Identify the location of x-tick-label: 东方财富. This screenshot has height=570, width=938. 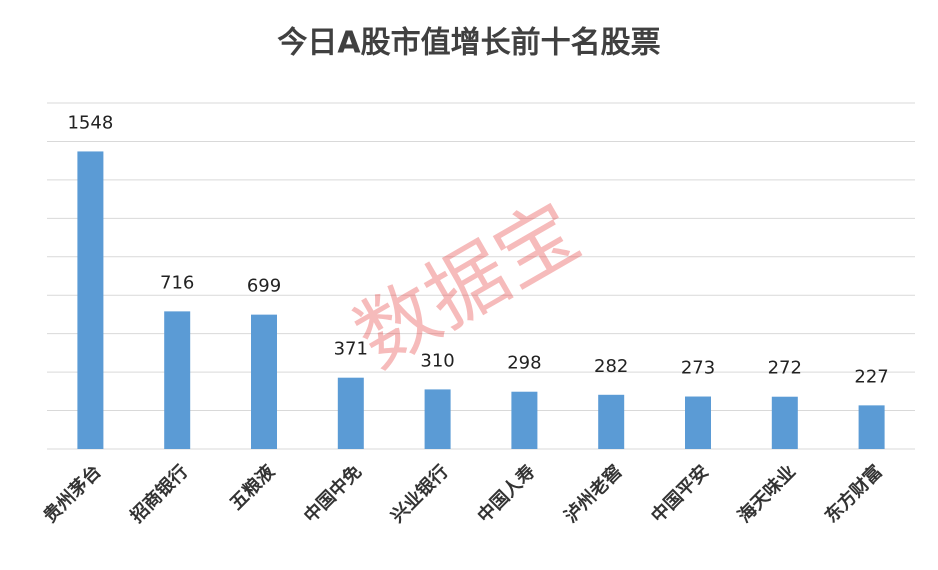
(853, 494).